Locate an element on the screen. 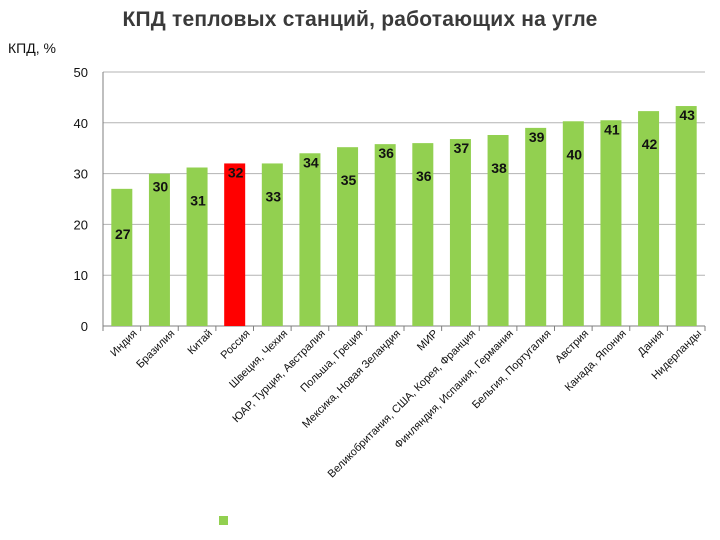  data-label-9: 36 is located at coordinates (424, 176).